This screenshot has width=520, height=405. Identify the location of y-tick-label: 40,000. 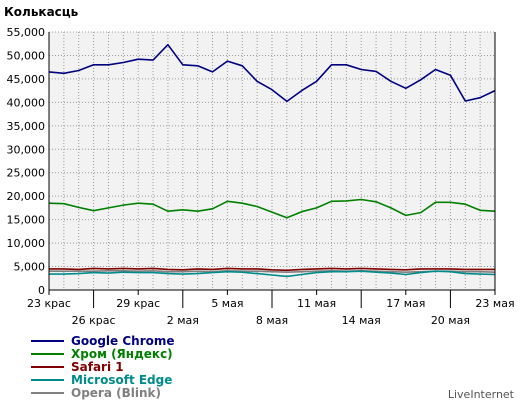
(26, 102).